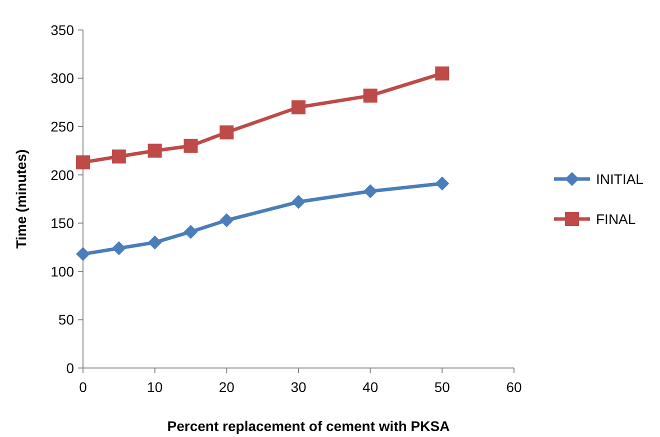 Image resolution: width=660 pixels, height=437 pixels. Describe the element at coordinates (62, 271) in the screenshot. I see `y-tick-label: 100` at that location.